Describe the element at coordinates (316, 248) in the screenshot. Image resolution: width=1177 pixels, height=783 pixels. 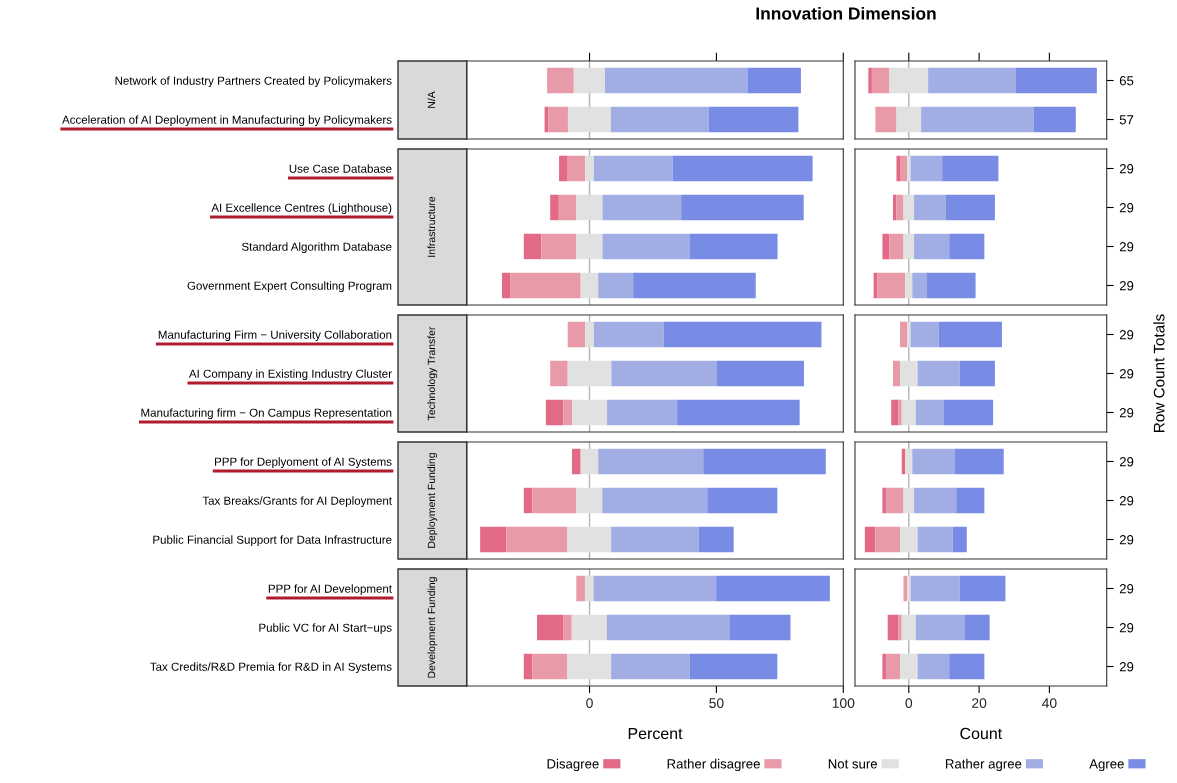
I see `y-tick-label: Standard Algorithm Database` at that location.